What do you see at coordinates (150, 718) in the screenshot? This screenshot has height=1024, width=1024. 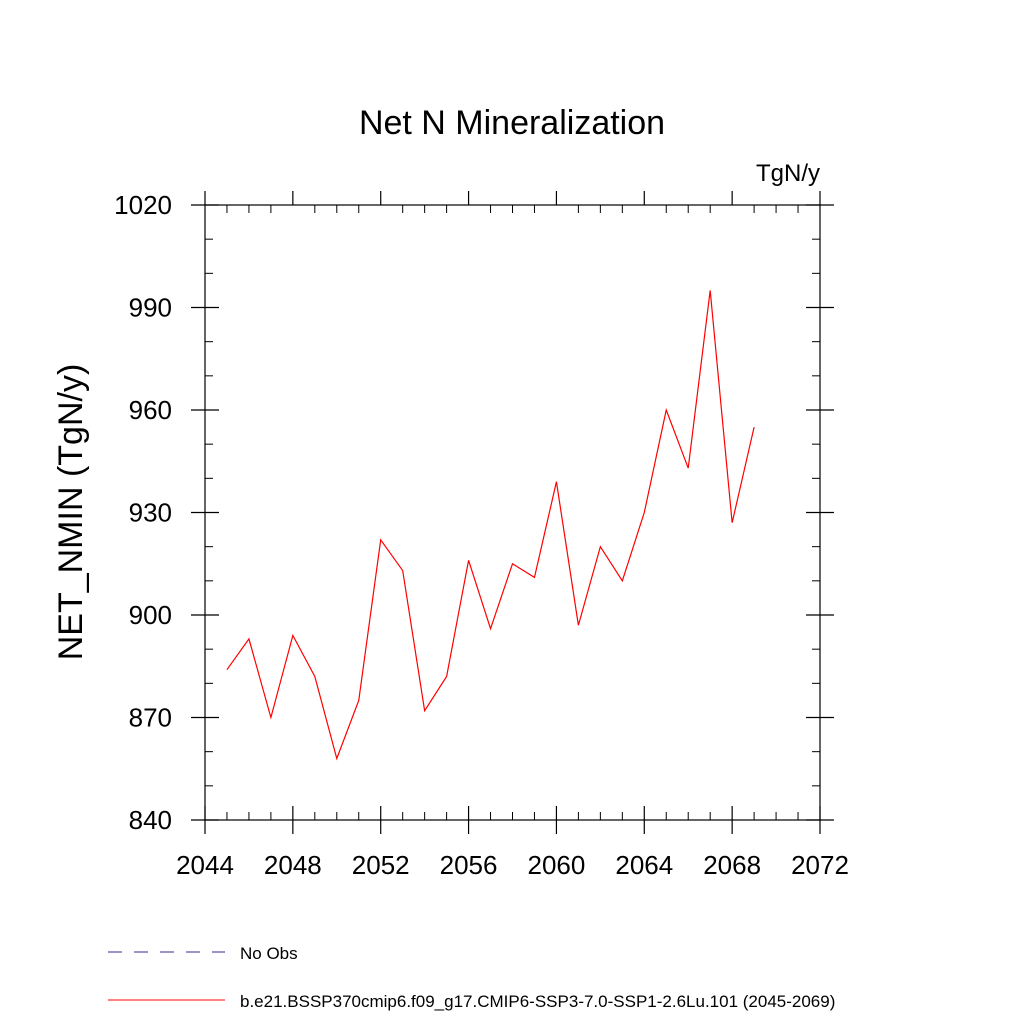 I see `y-tick-label: 870` at bounding box center [150, 718].